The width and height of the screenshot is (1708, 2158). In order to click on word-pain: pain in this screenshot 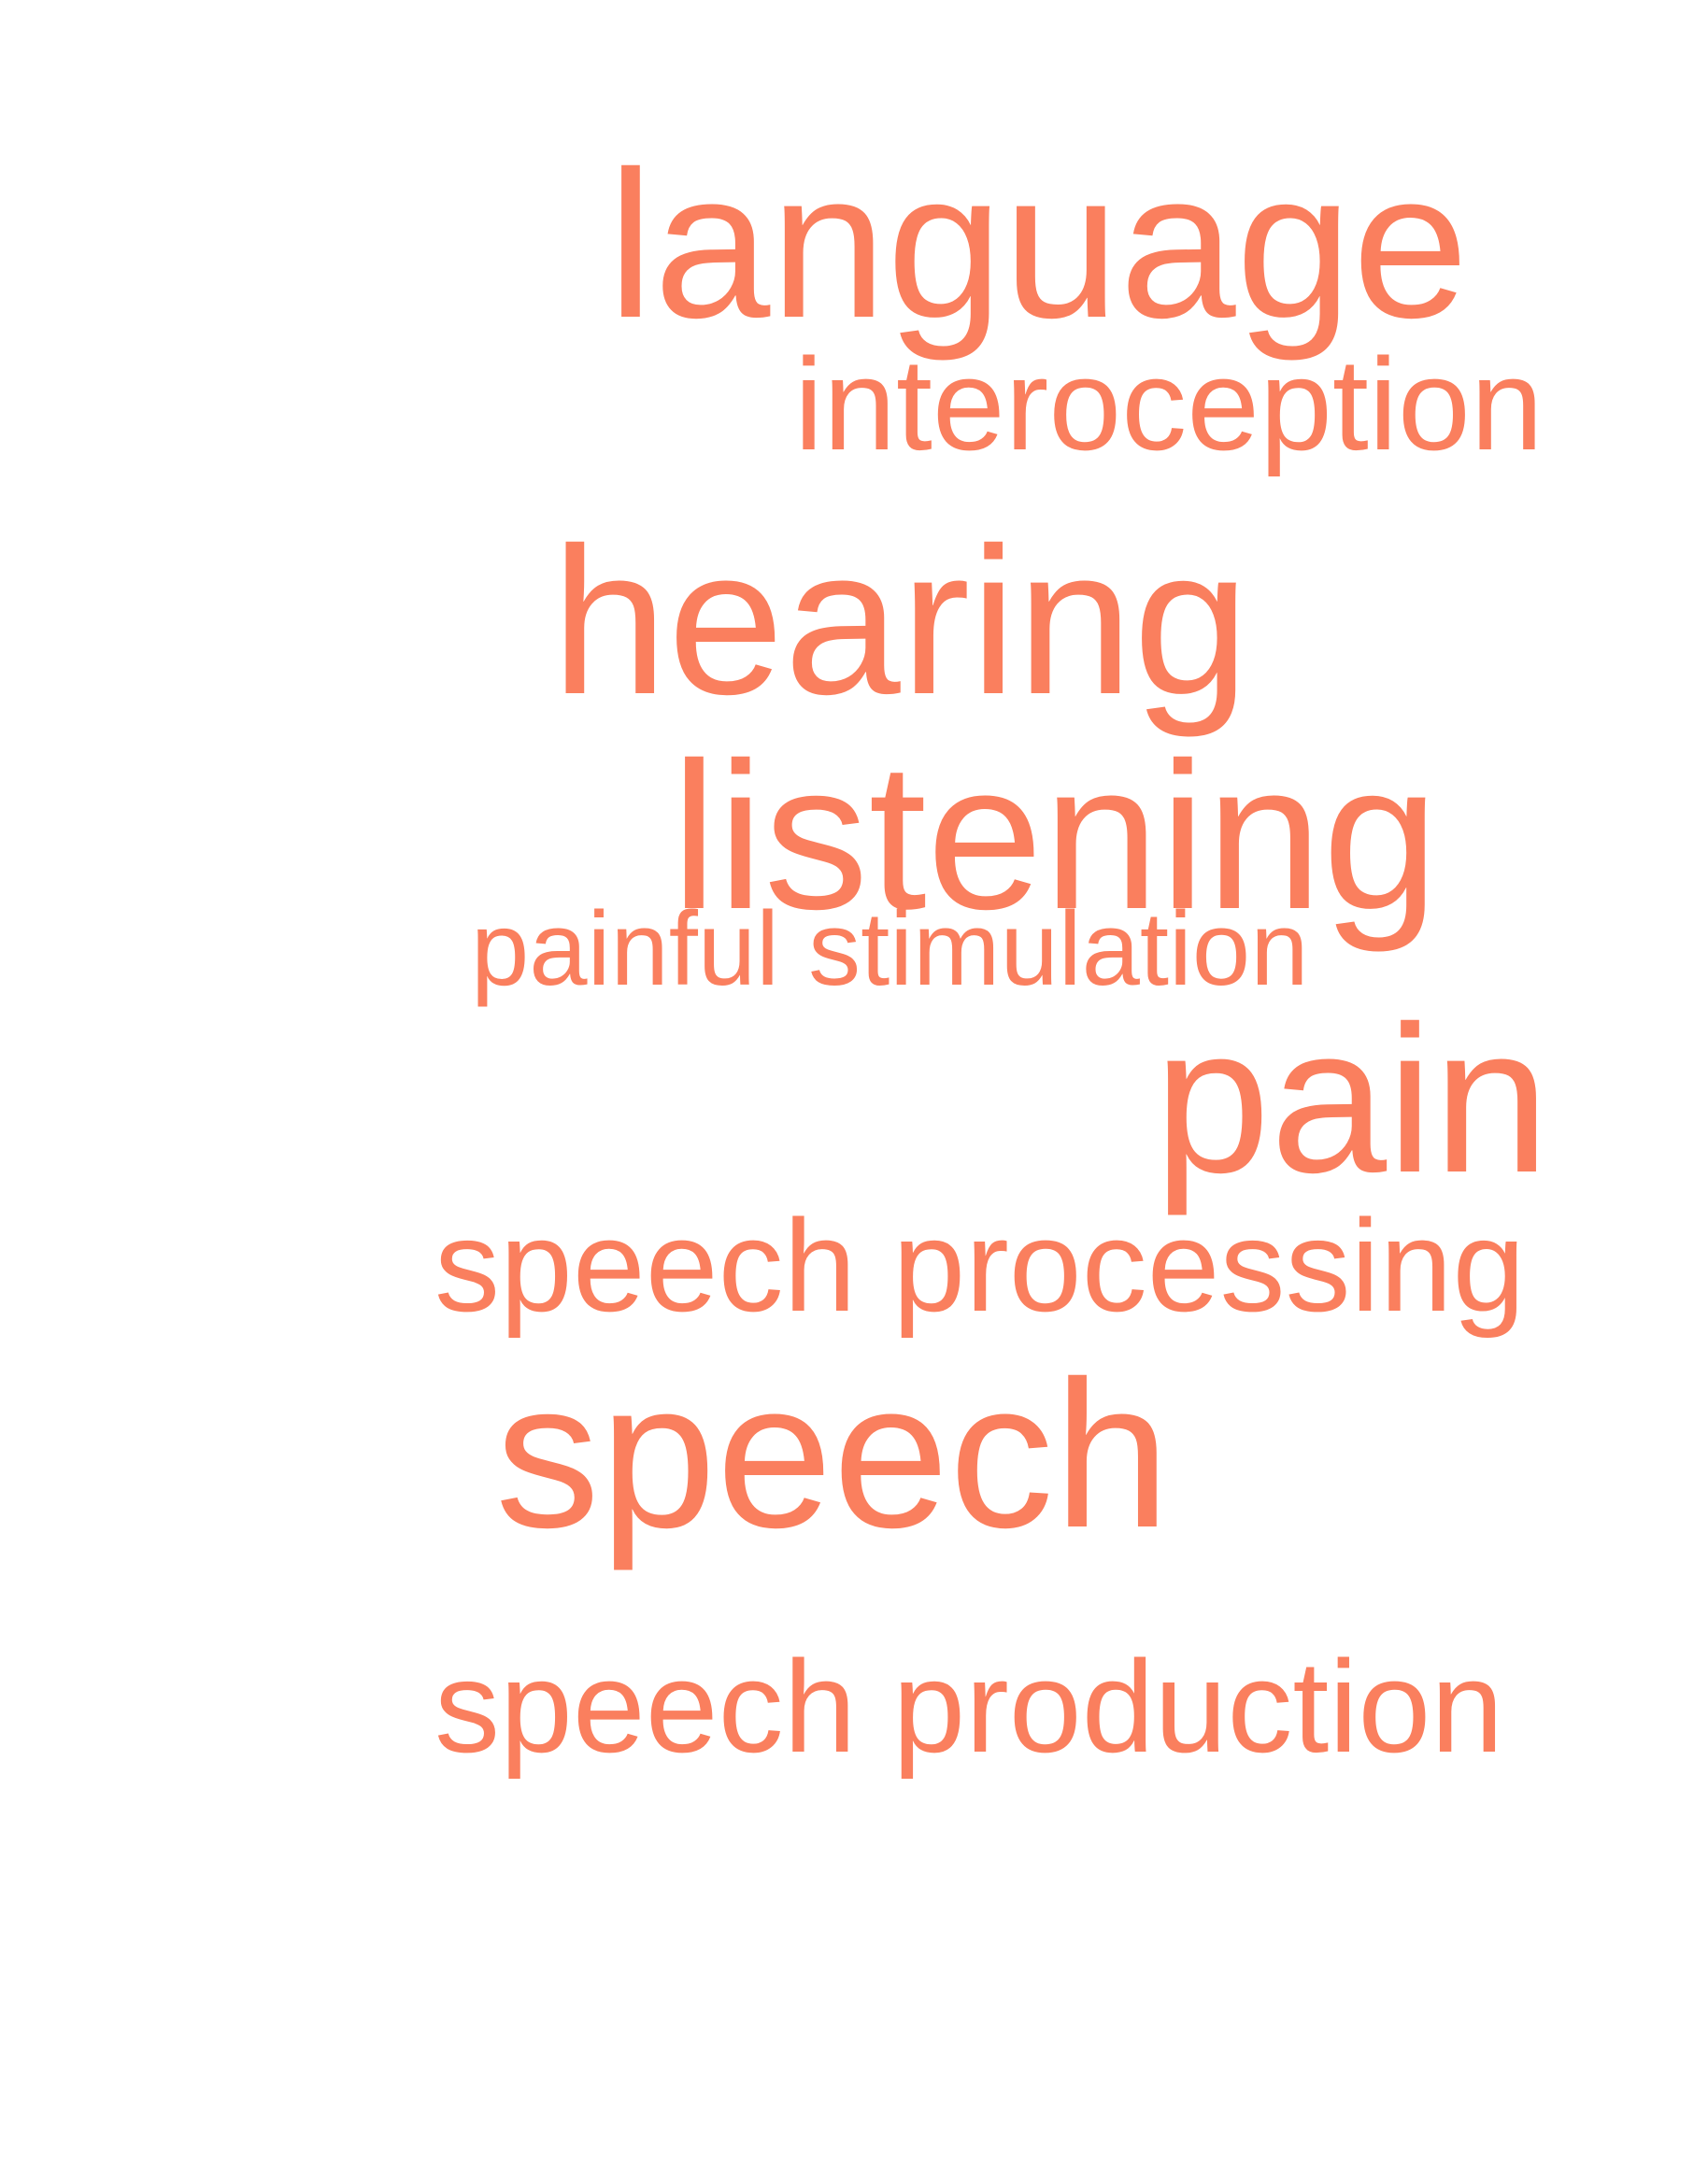, I will do `click(1352, 1099)`.